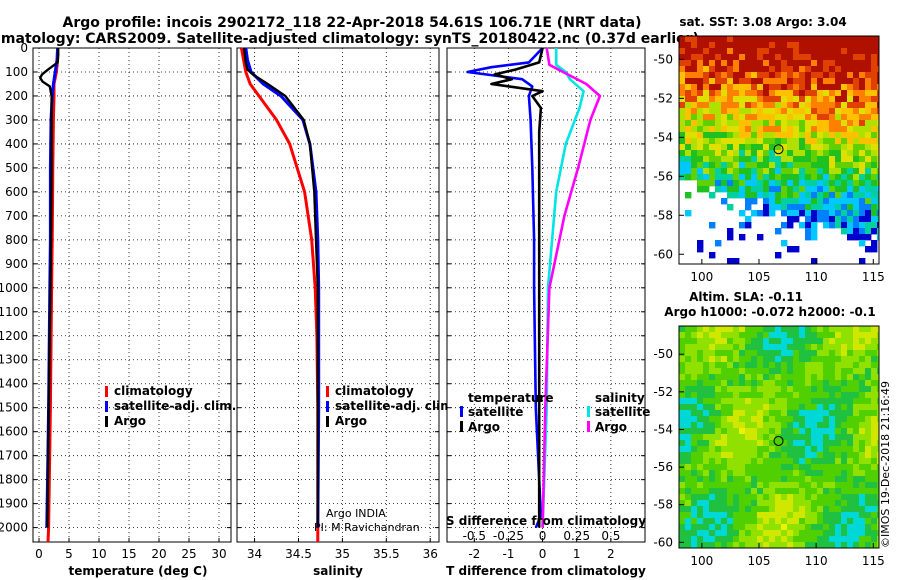 This screenshot has width=900, height=580. I want to click on x-tick-label: -1, so click(508, 554).